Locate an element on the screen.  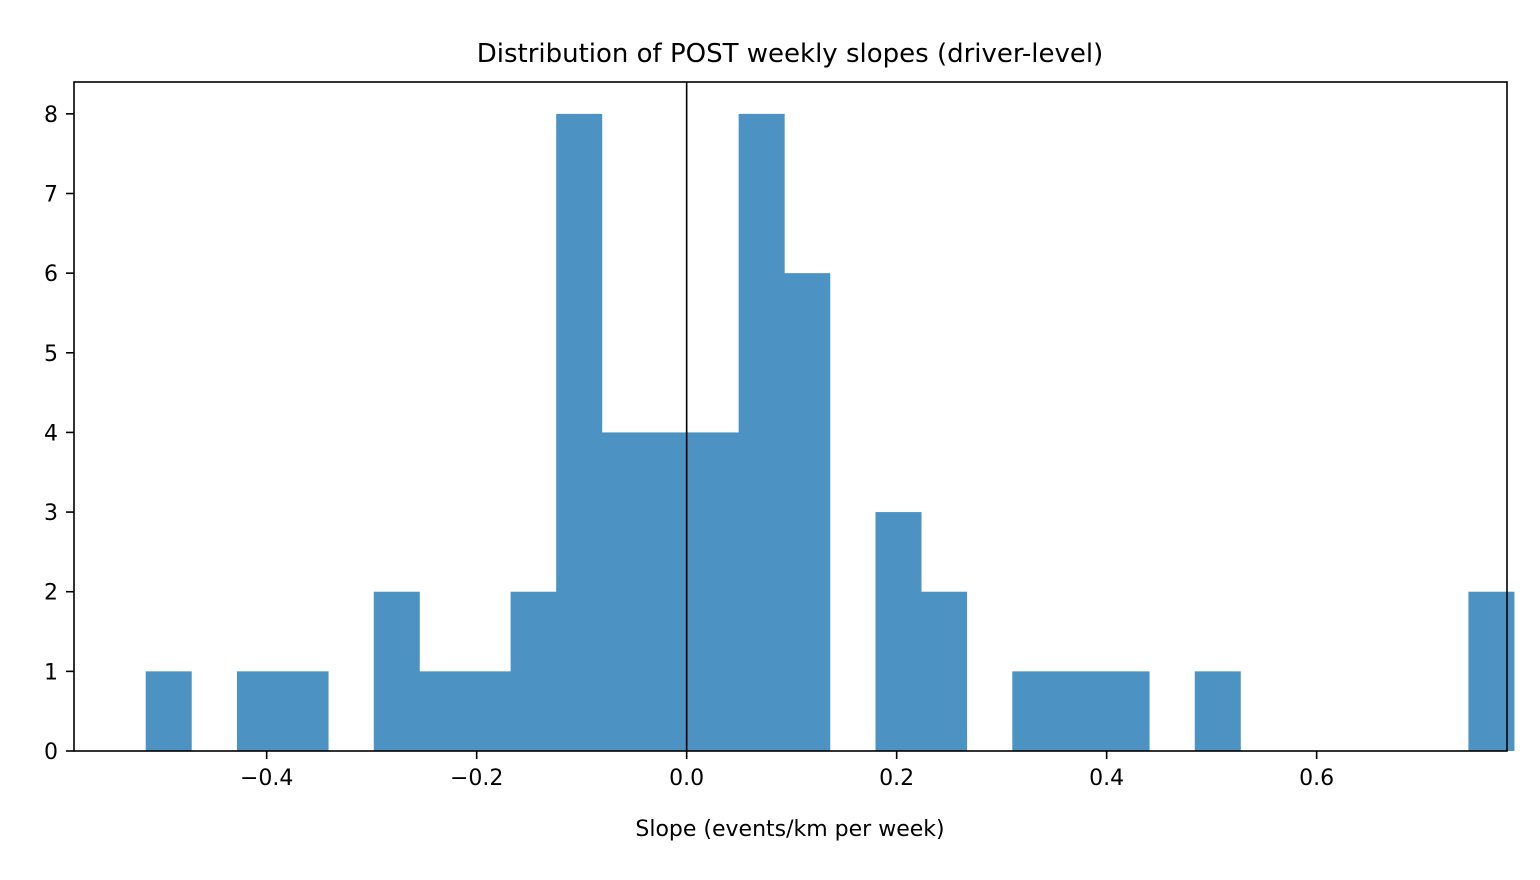
y-tick-label: 7 is located at coordinates (51, 195).